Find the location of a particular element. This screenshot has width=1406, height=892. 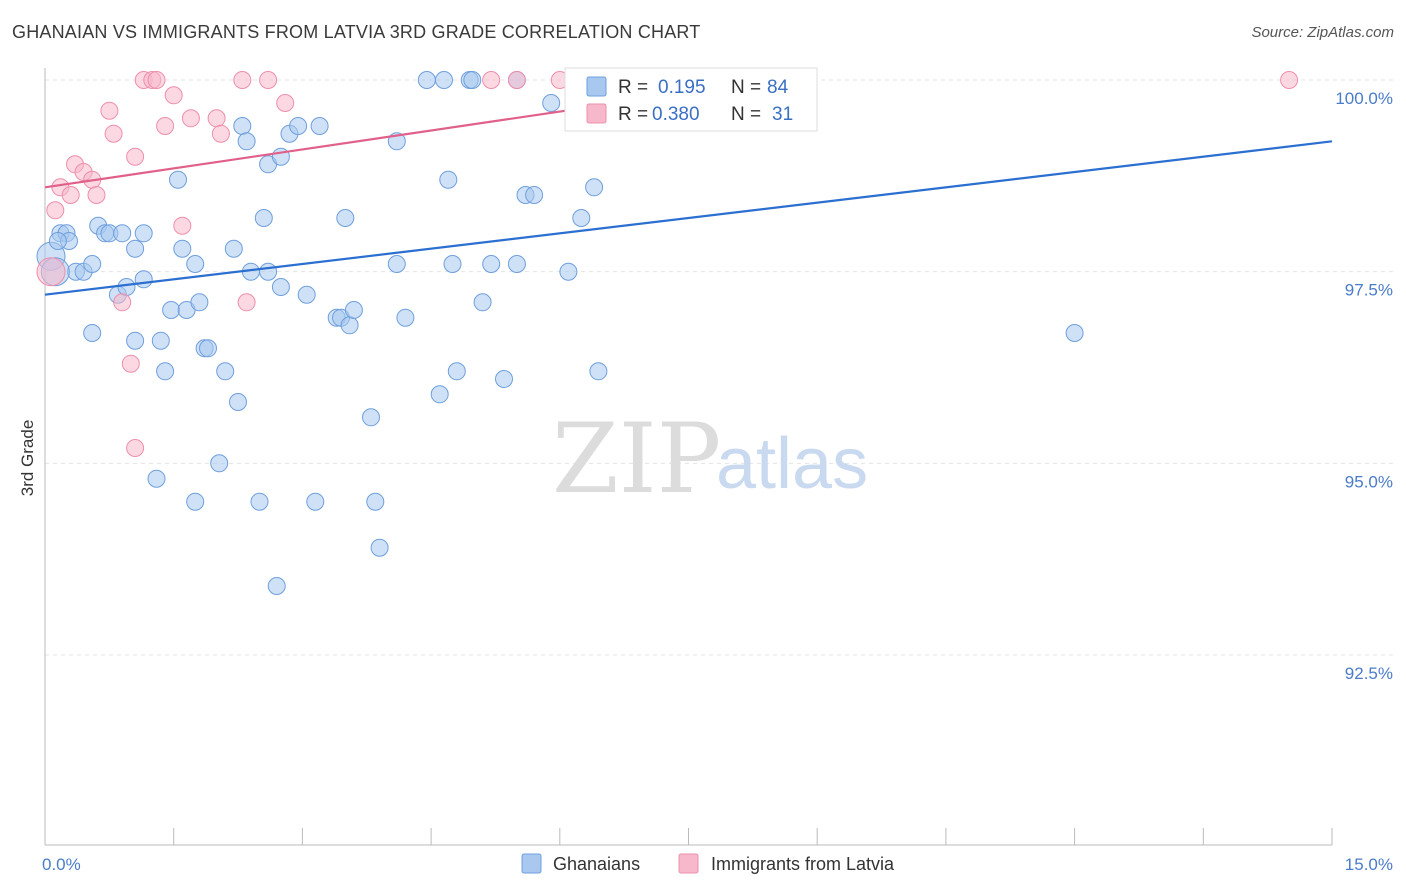

stats-n-label-1: N = is located at coordinates (746, 87).